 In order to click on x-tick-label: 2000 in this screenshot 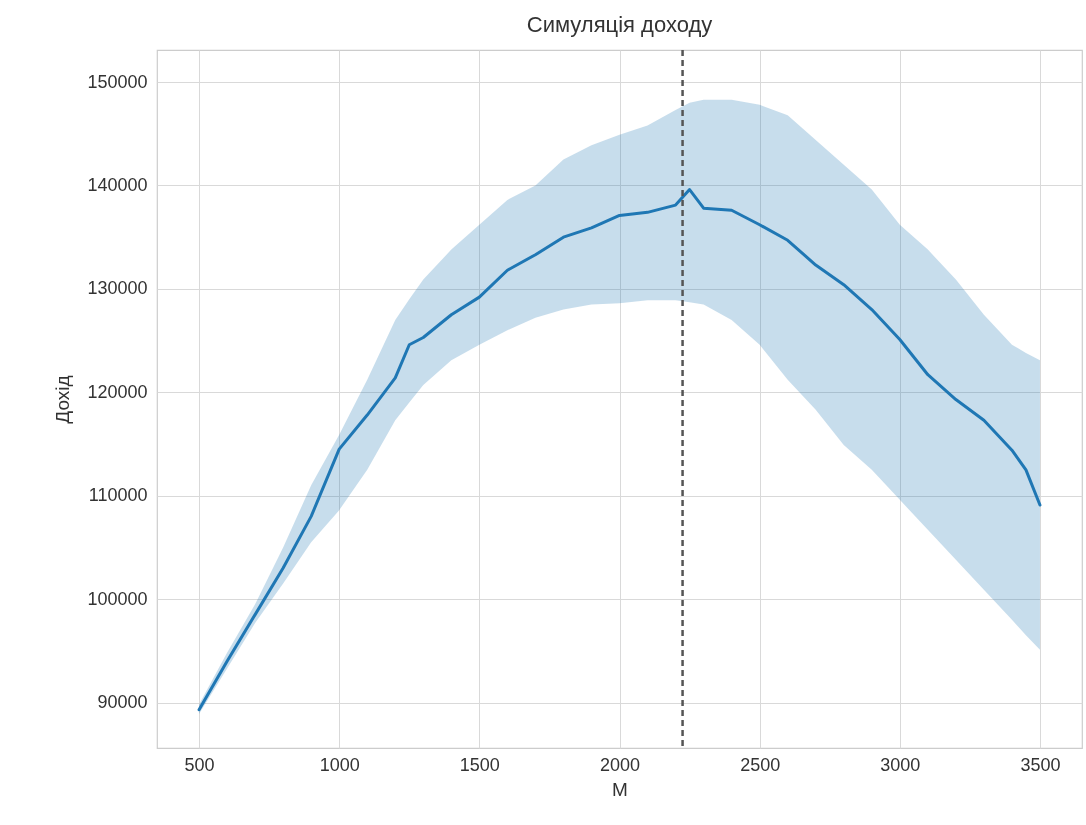, I will do `click(620, 764)`.